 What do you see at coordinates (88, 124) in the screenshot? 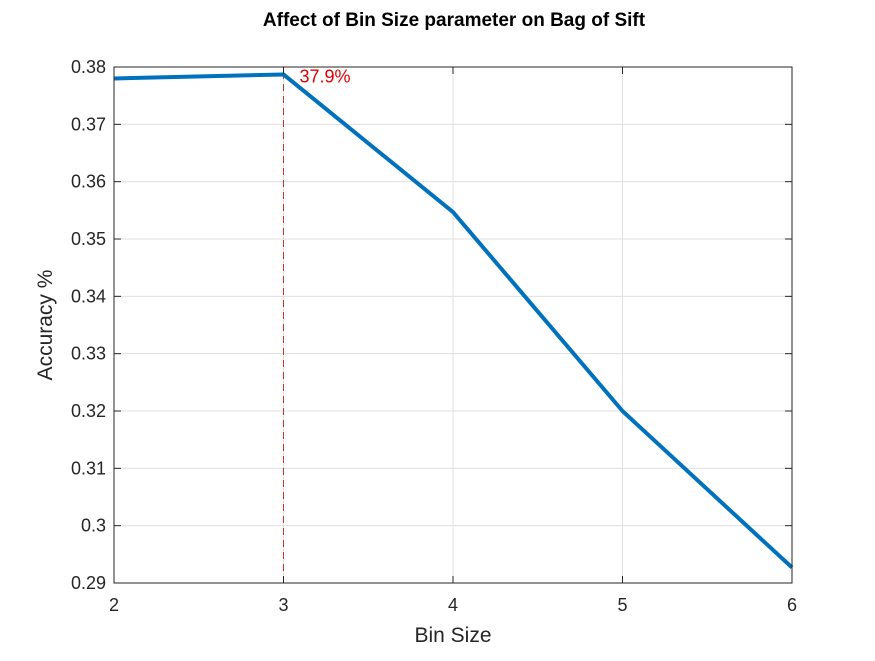
I see `y-tick-label: 0.37` at bounding box center [88, 124].